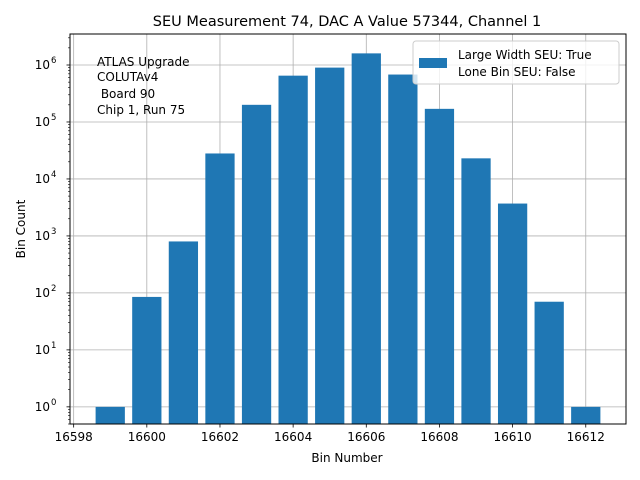 The height and width of the screenshot is (480, 640). Describe the element at coordinates (330, 434) in the screenshot. I see `x-axis-ticks: 16598 16600 16602 16604 16606 16608 16610 16612` at that location.